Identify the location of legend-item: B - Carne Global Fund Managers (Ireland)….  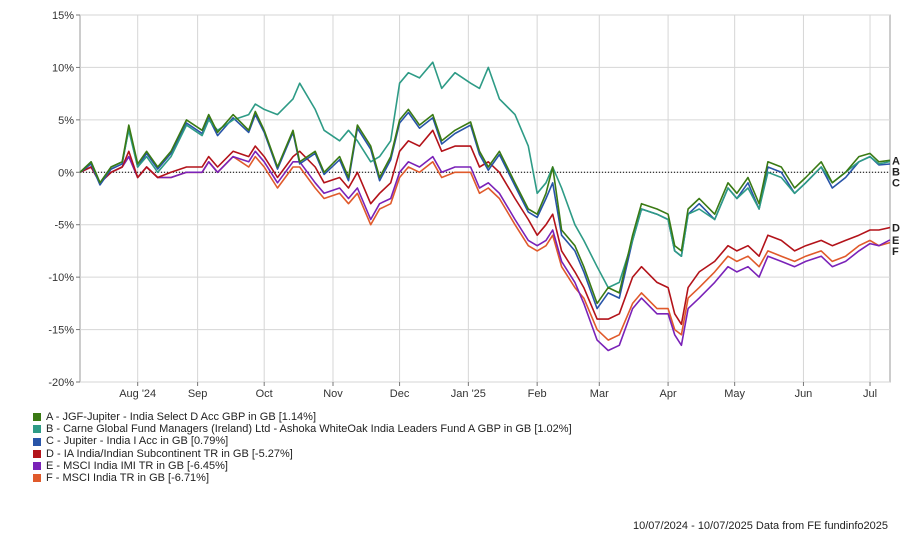
(302, 429).